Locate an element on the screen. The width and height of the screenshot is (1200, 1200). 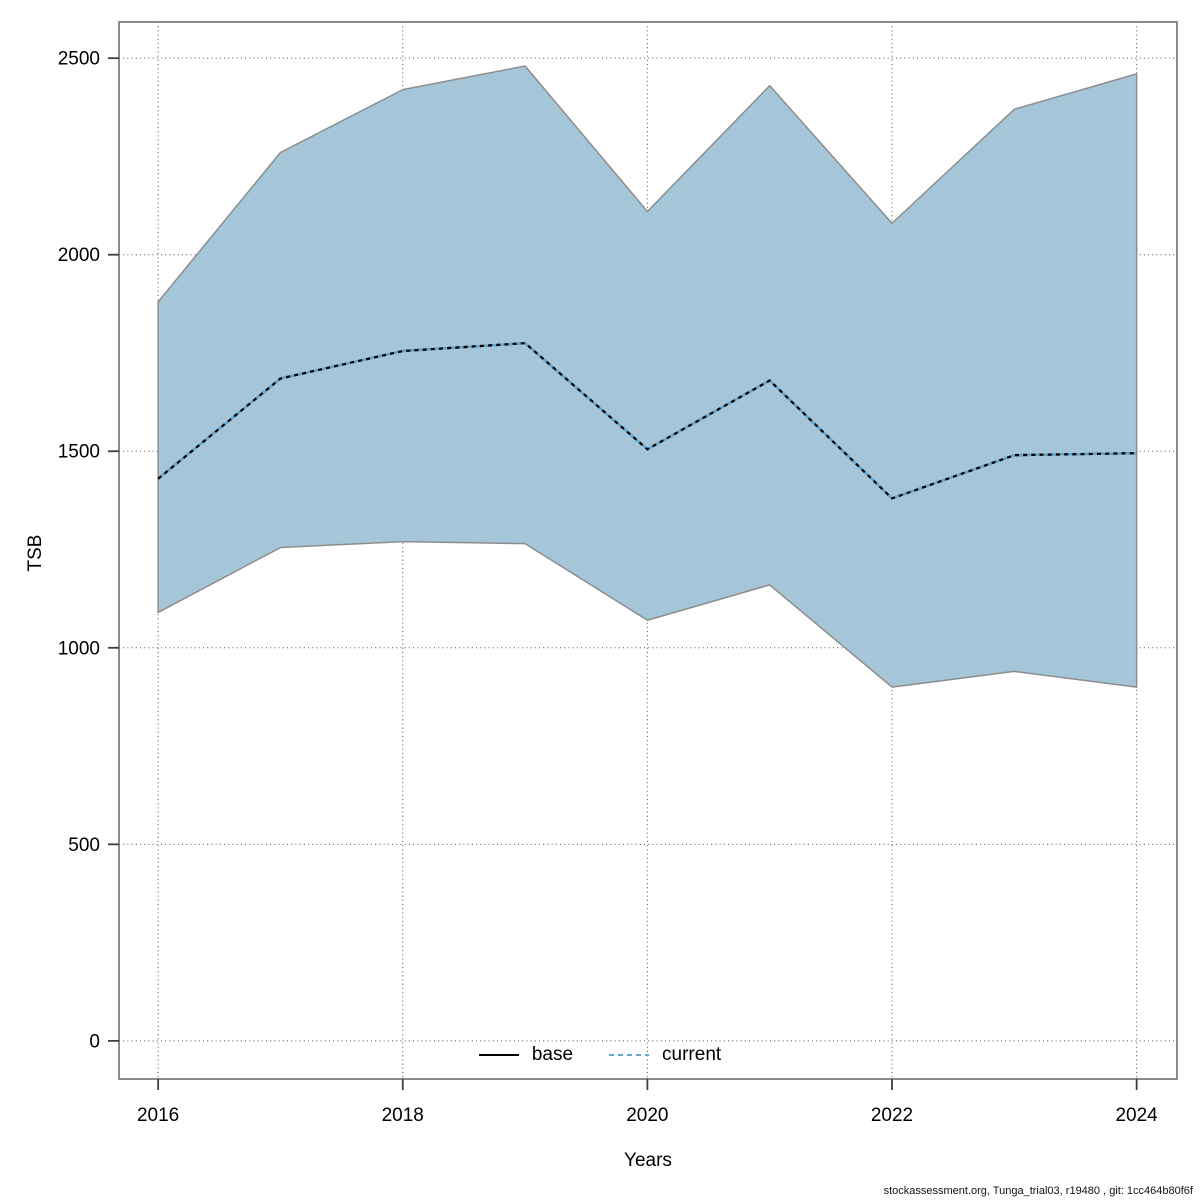
legend-label-base: base is located at coordinates (552, 1054).